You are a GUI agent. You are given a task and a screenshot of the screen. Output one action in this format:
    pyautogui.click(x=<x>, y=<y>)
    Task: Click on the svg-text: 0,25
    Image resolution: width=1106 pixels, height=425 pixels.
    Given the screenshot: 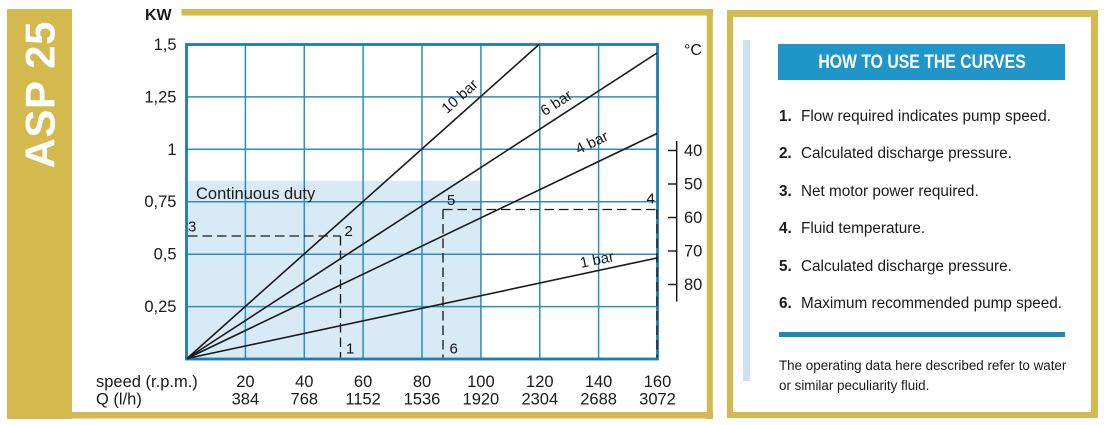 What is the action you would take?
    pyautogui.click(x=160, y=307)
    